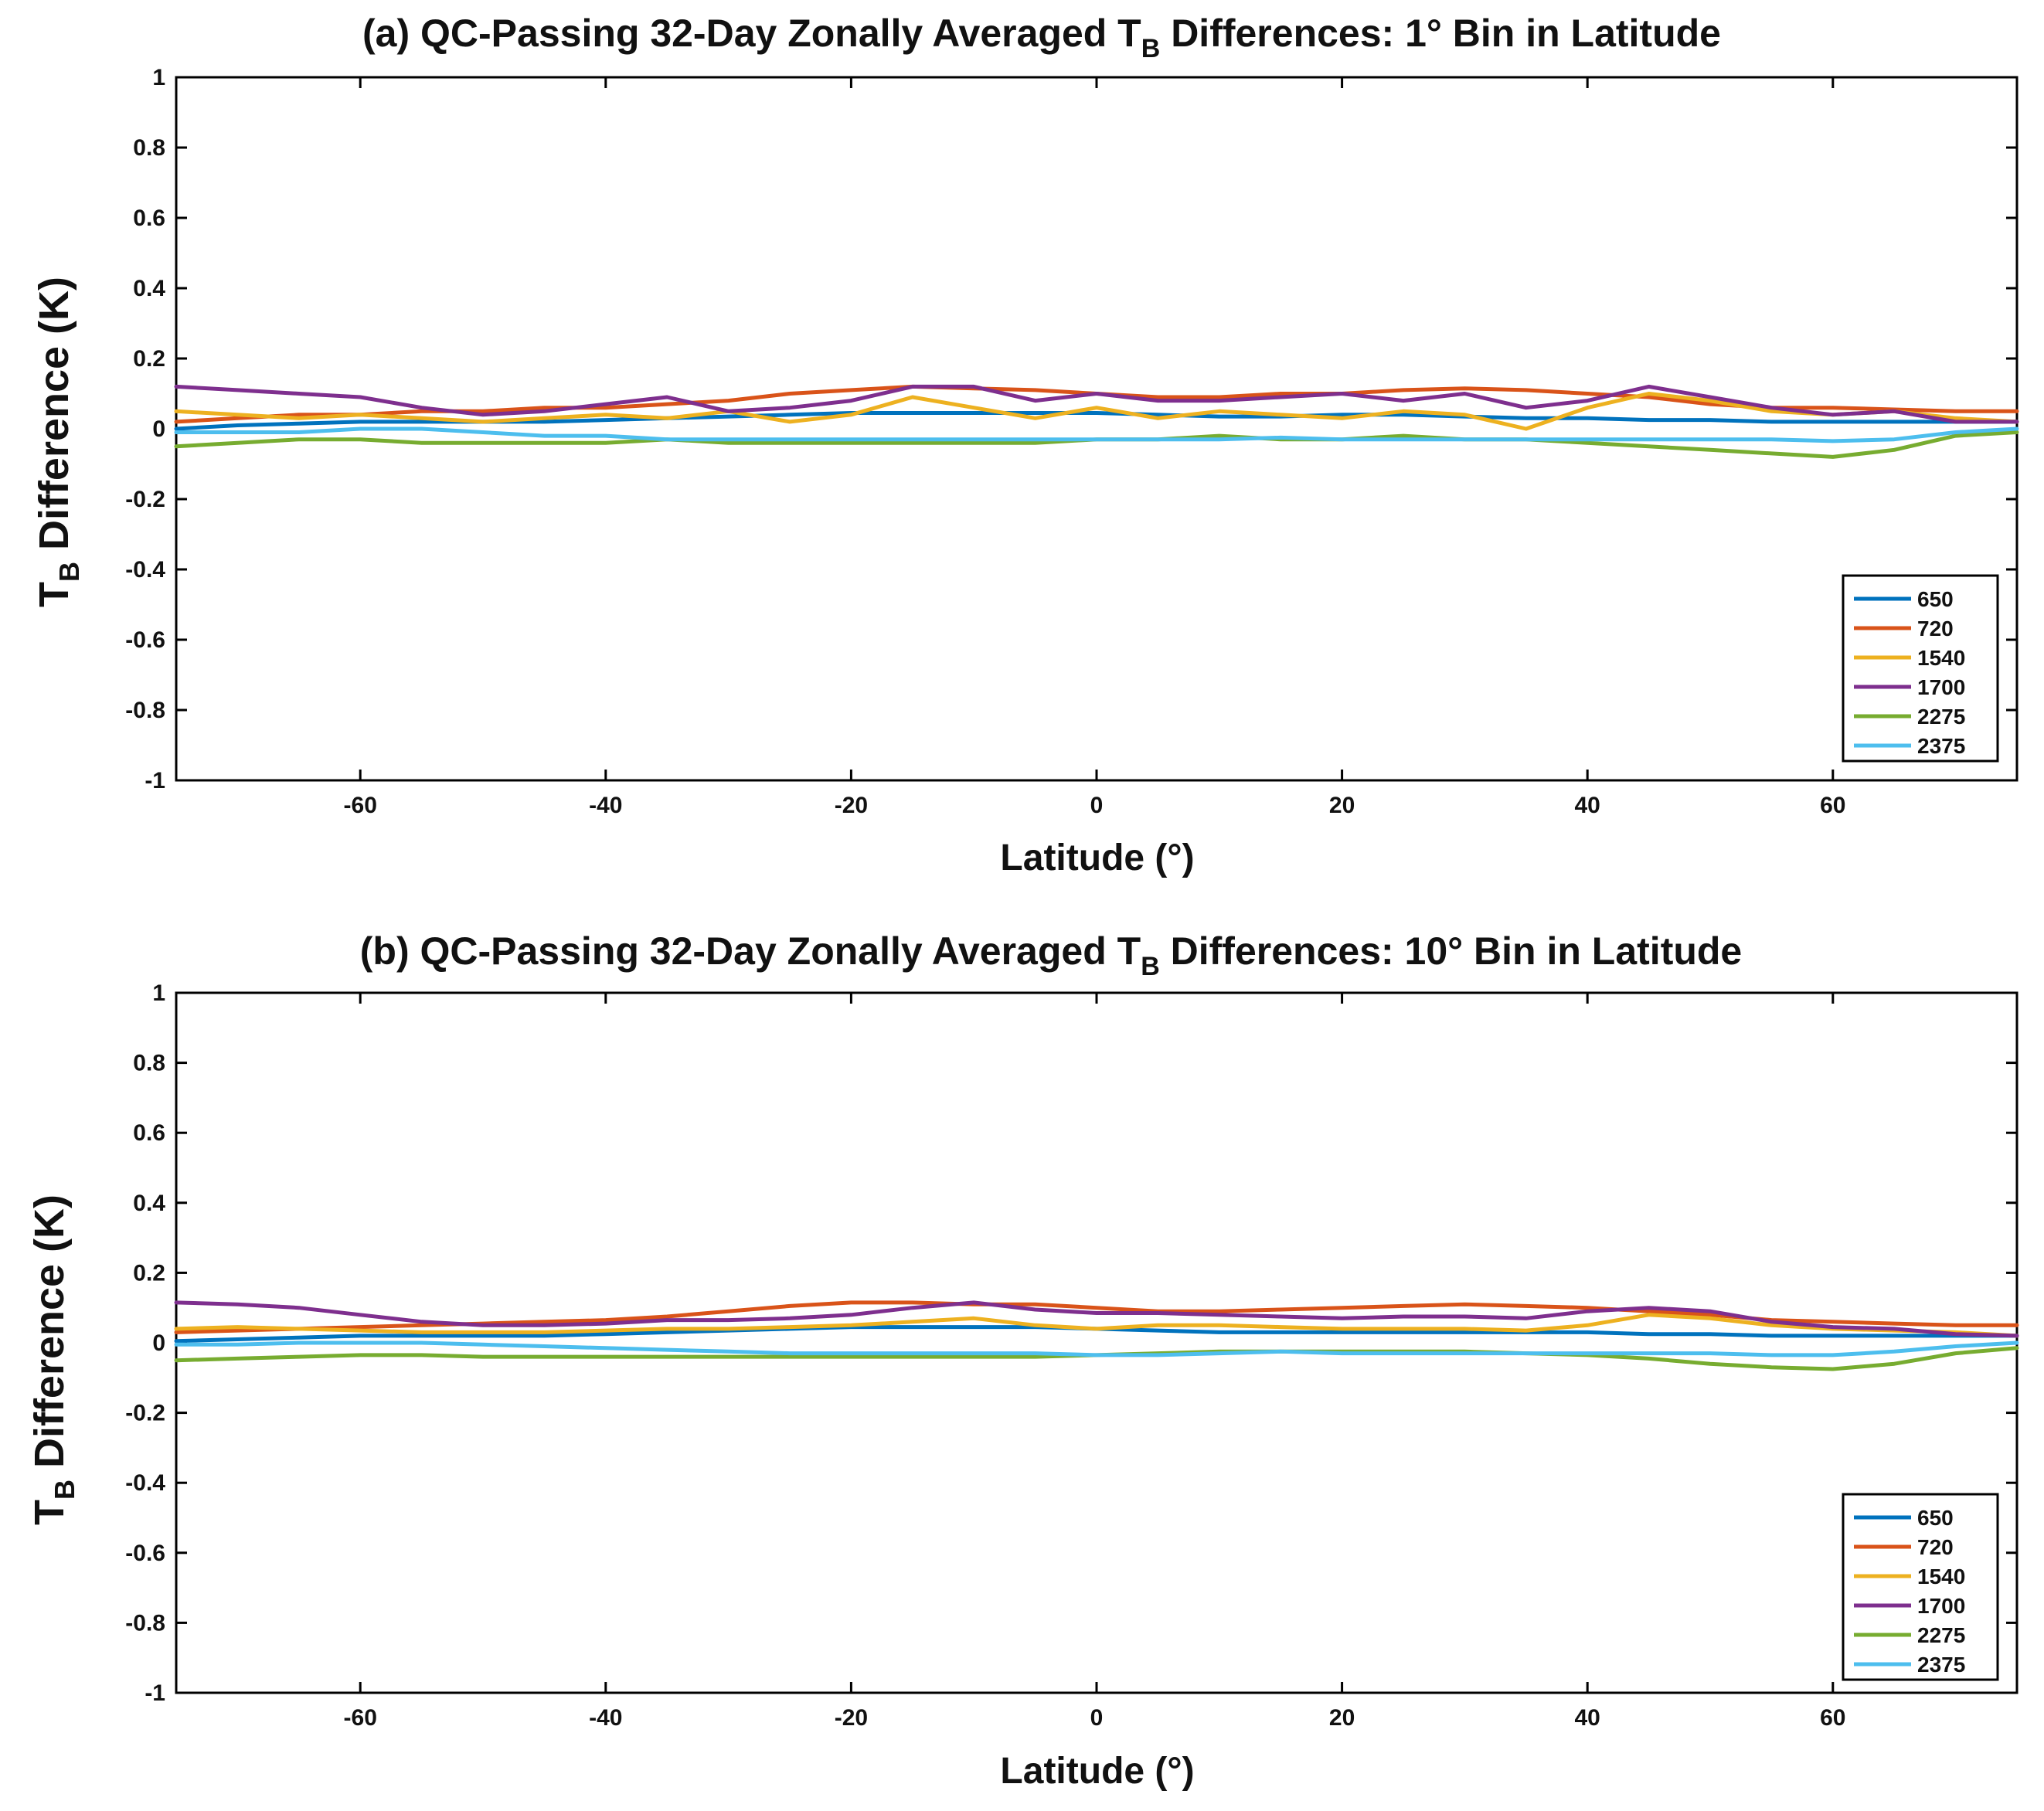 This screenshot has width=2044, height=1811. I want to click on series-layer-b, so click(1096, 1335).